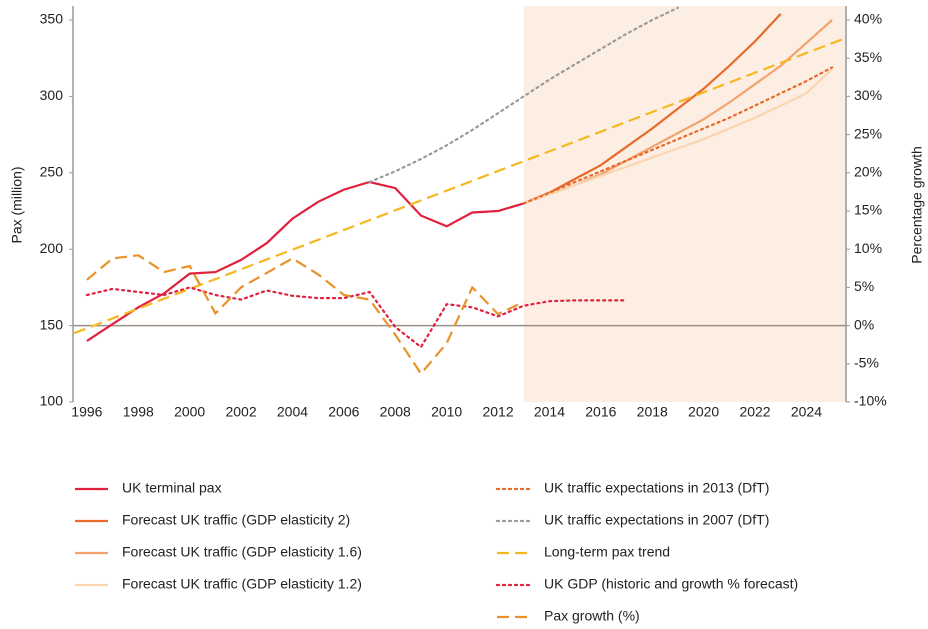 This screenshot has height=629, width=928. I want to click on x-tick-label: 2018, so click(652, 412).